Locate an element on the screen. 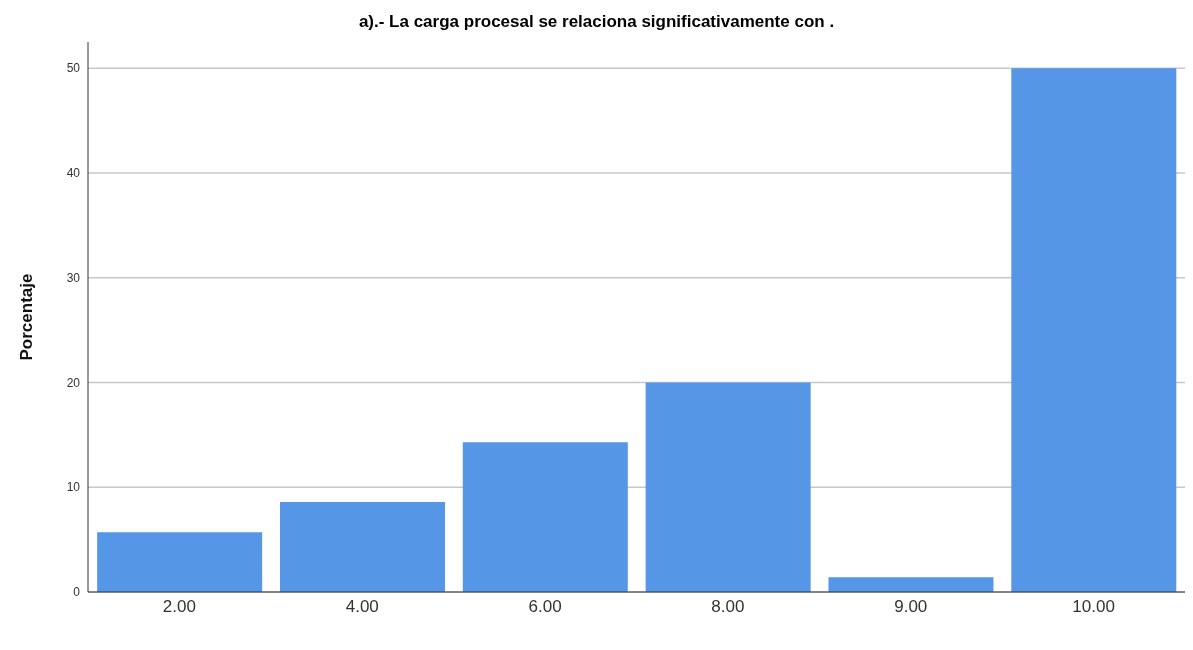  y-tick-label: 0 is located at coordinates (77, 592).